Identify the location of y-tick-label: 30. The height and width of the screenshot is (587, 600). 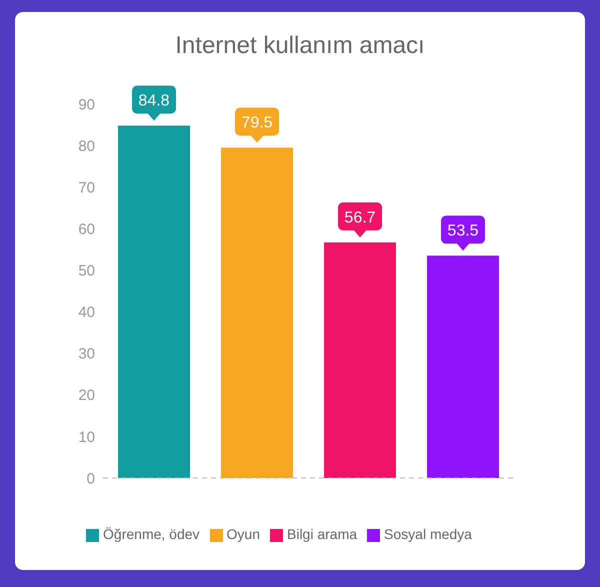
(86, 354).